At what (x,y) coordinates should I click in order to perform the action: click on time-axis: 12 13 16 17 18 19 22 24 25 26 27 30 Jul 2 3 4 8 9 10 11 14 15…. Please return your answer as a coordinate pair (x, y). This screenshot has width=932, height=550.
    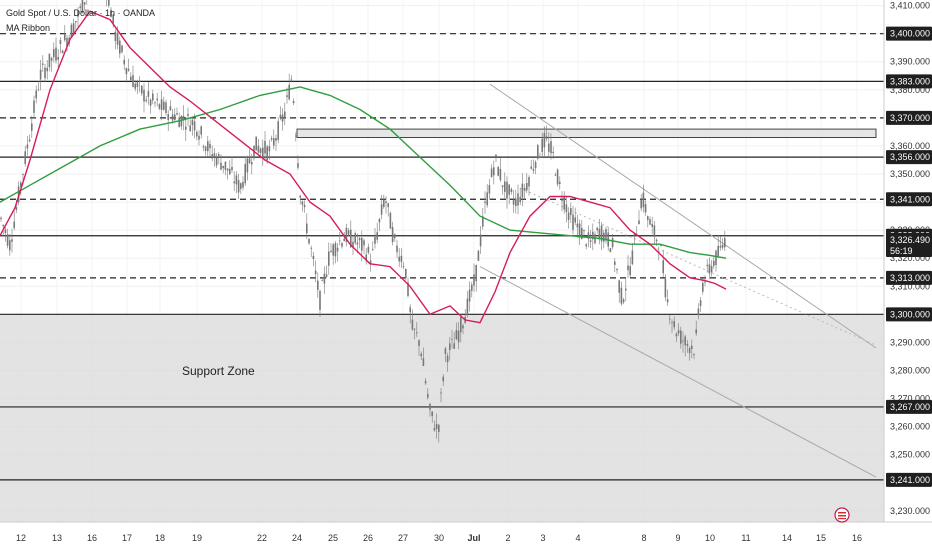
    Looking at the image, I should click on (439, 538).